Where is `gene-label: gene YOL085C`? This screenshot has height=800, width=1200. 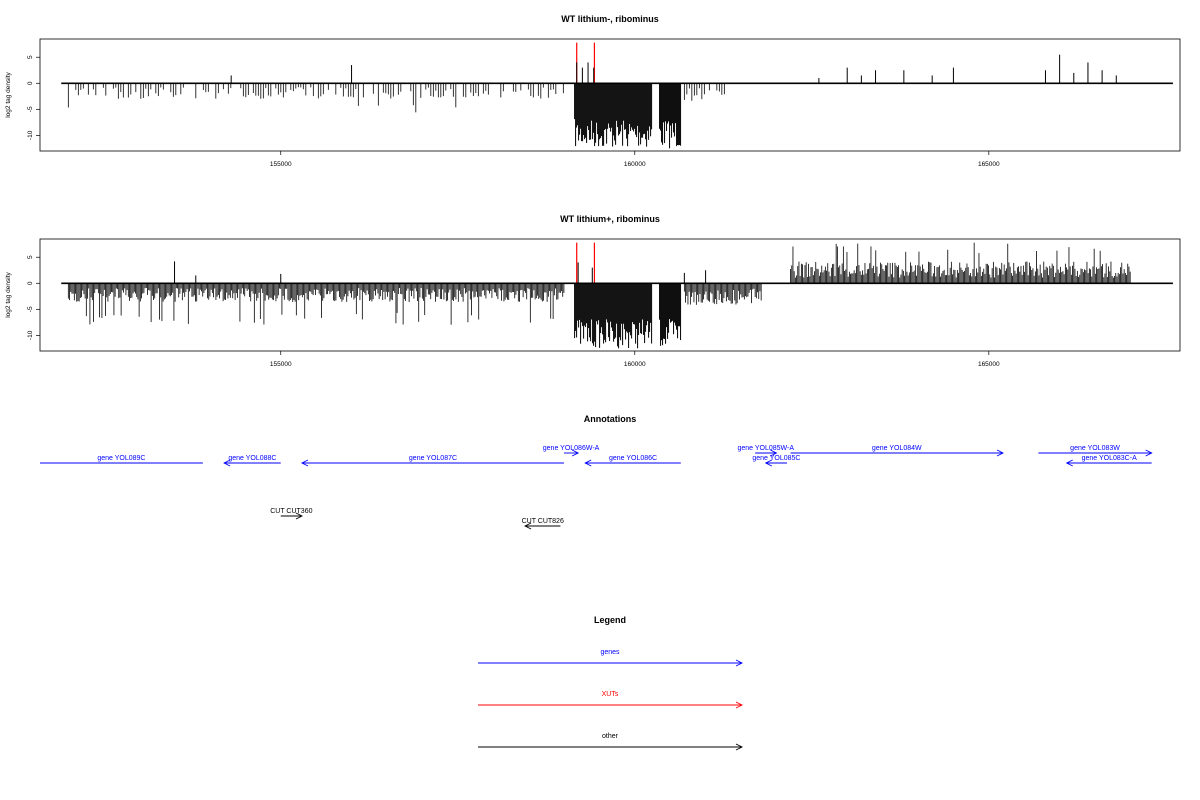 gene-label: gene YOL085C is located at coordinates (776, 458).